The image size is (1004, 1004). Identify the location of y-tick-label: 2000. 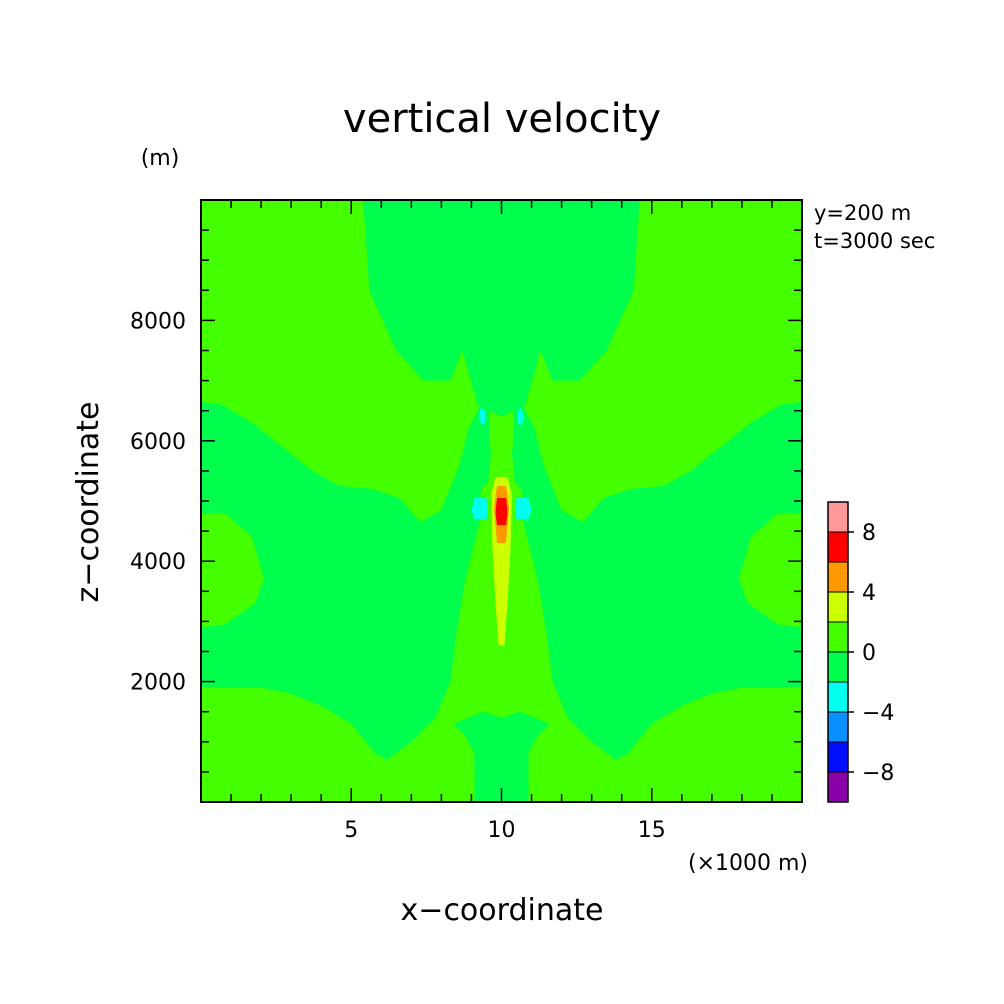
(158, 683).